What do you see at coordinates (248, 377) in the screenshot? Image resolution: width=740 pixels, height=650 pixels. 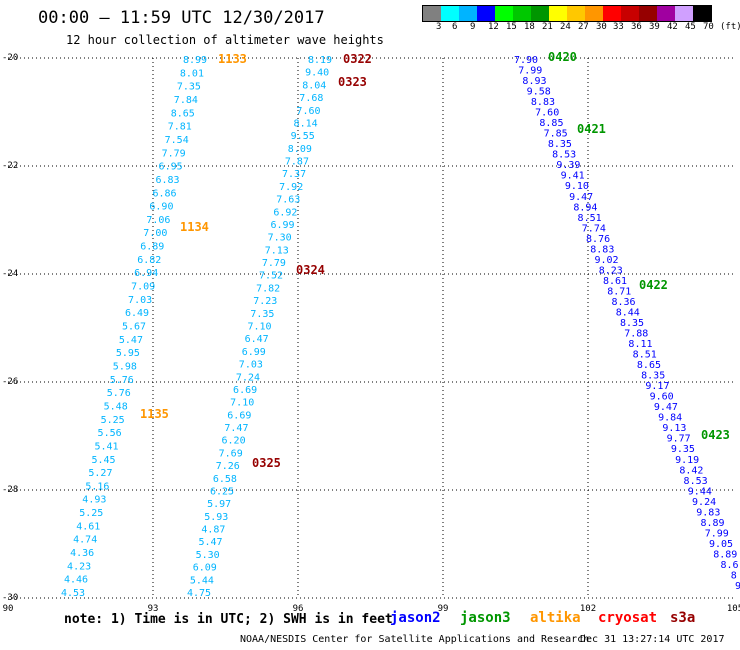 I see `wave-height-value: 7.24` at bounding box center [248, 377].